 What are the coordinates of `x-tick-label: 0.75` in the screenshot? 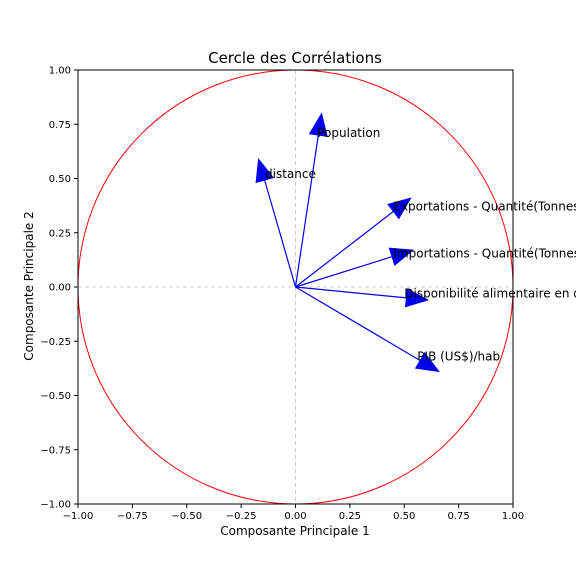 It's located at (458, 516).